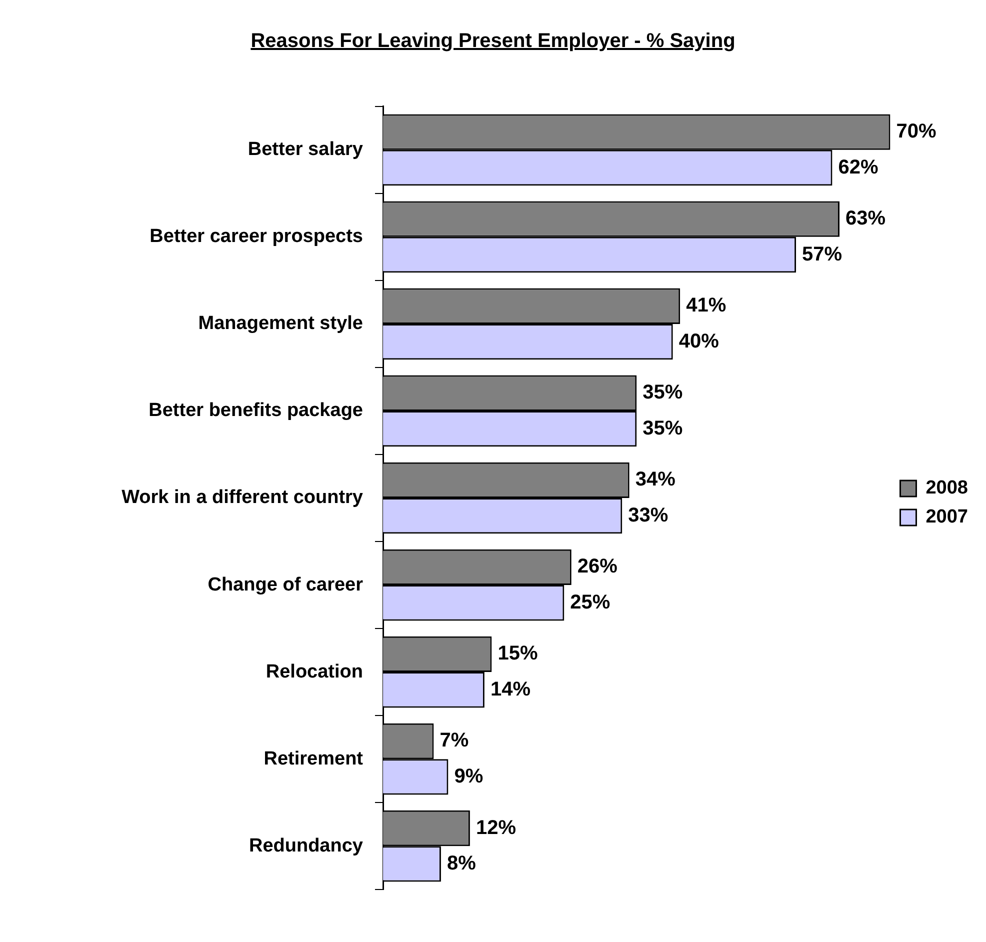  Describe the element at coordinates (510, 689) in the screenshot. I see `data-label: 14%` at that location.